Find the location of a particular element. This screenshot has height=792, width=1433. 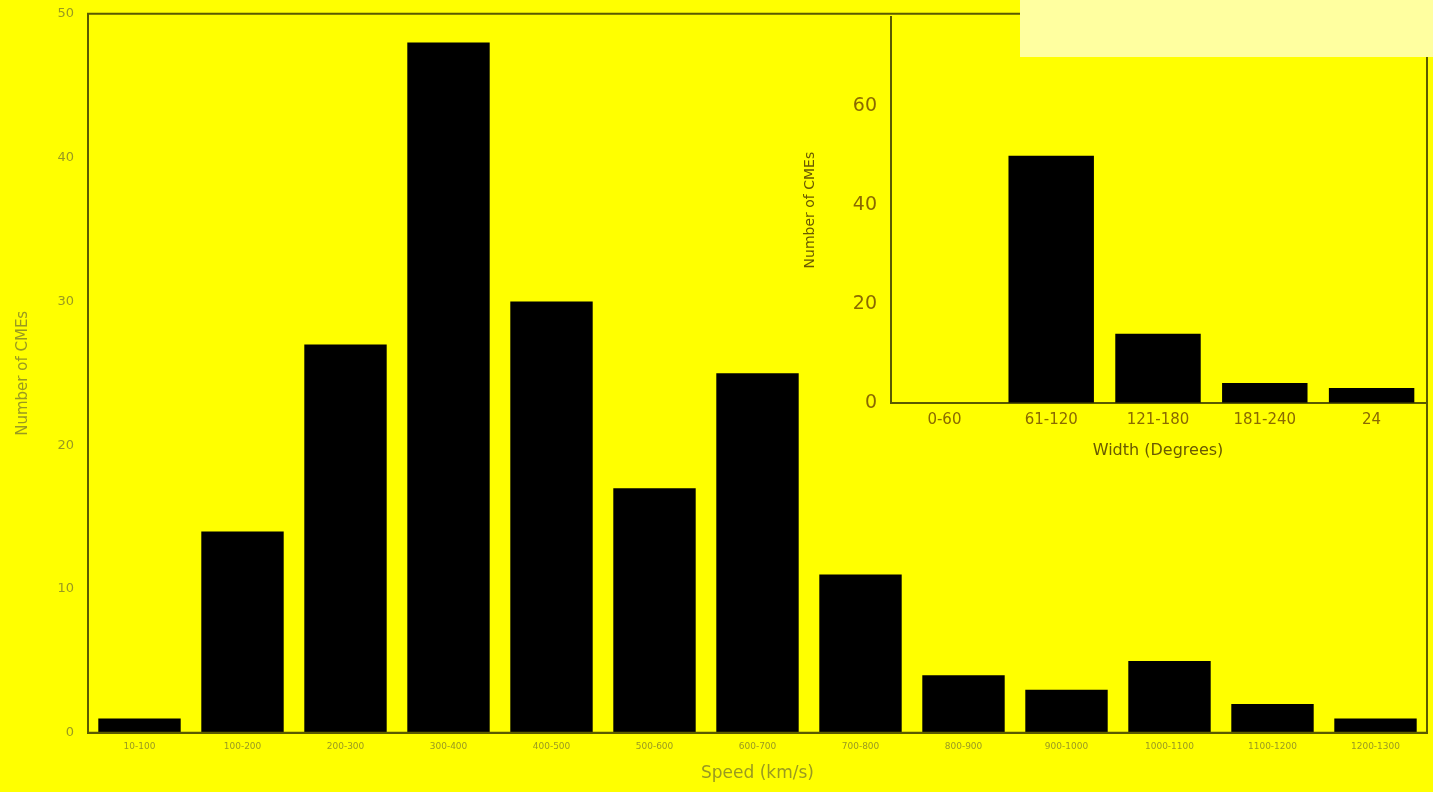

x-tick-label: 121-180 is located at coordinates (1158, 418).